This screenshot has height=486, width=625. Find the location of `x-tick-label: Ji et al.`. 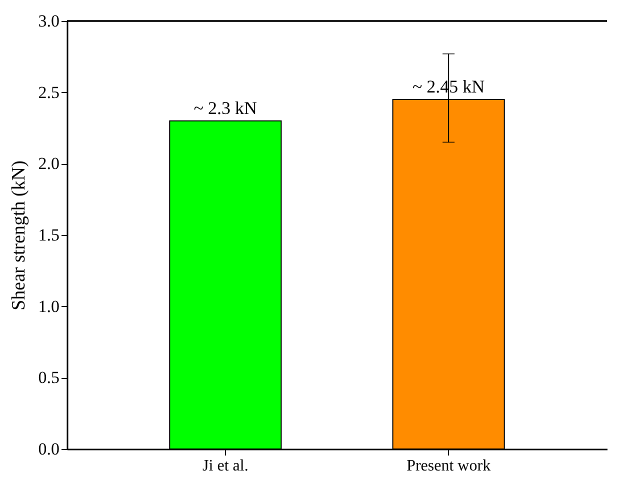

x-tick-label: Ji et al. is located at coordinates (225, 466).